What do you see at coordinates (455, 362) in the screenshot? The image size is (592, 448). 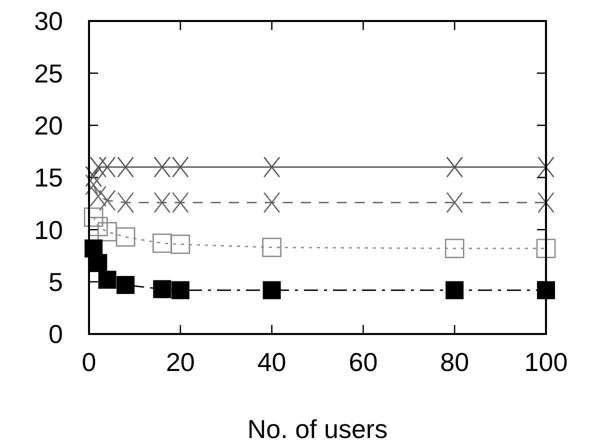 I see `x-tick-label: 80` at bounding box center [455, 362].